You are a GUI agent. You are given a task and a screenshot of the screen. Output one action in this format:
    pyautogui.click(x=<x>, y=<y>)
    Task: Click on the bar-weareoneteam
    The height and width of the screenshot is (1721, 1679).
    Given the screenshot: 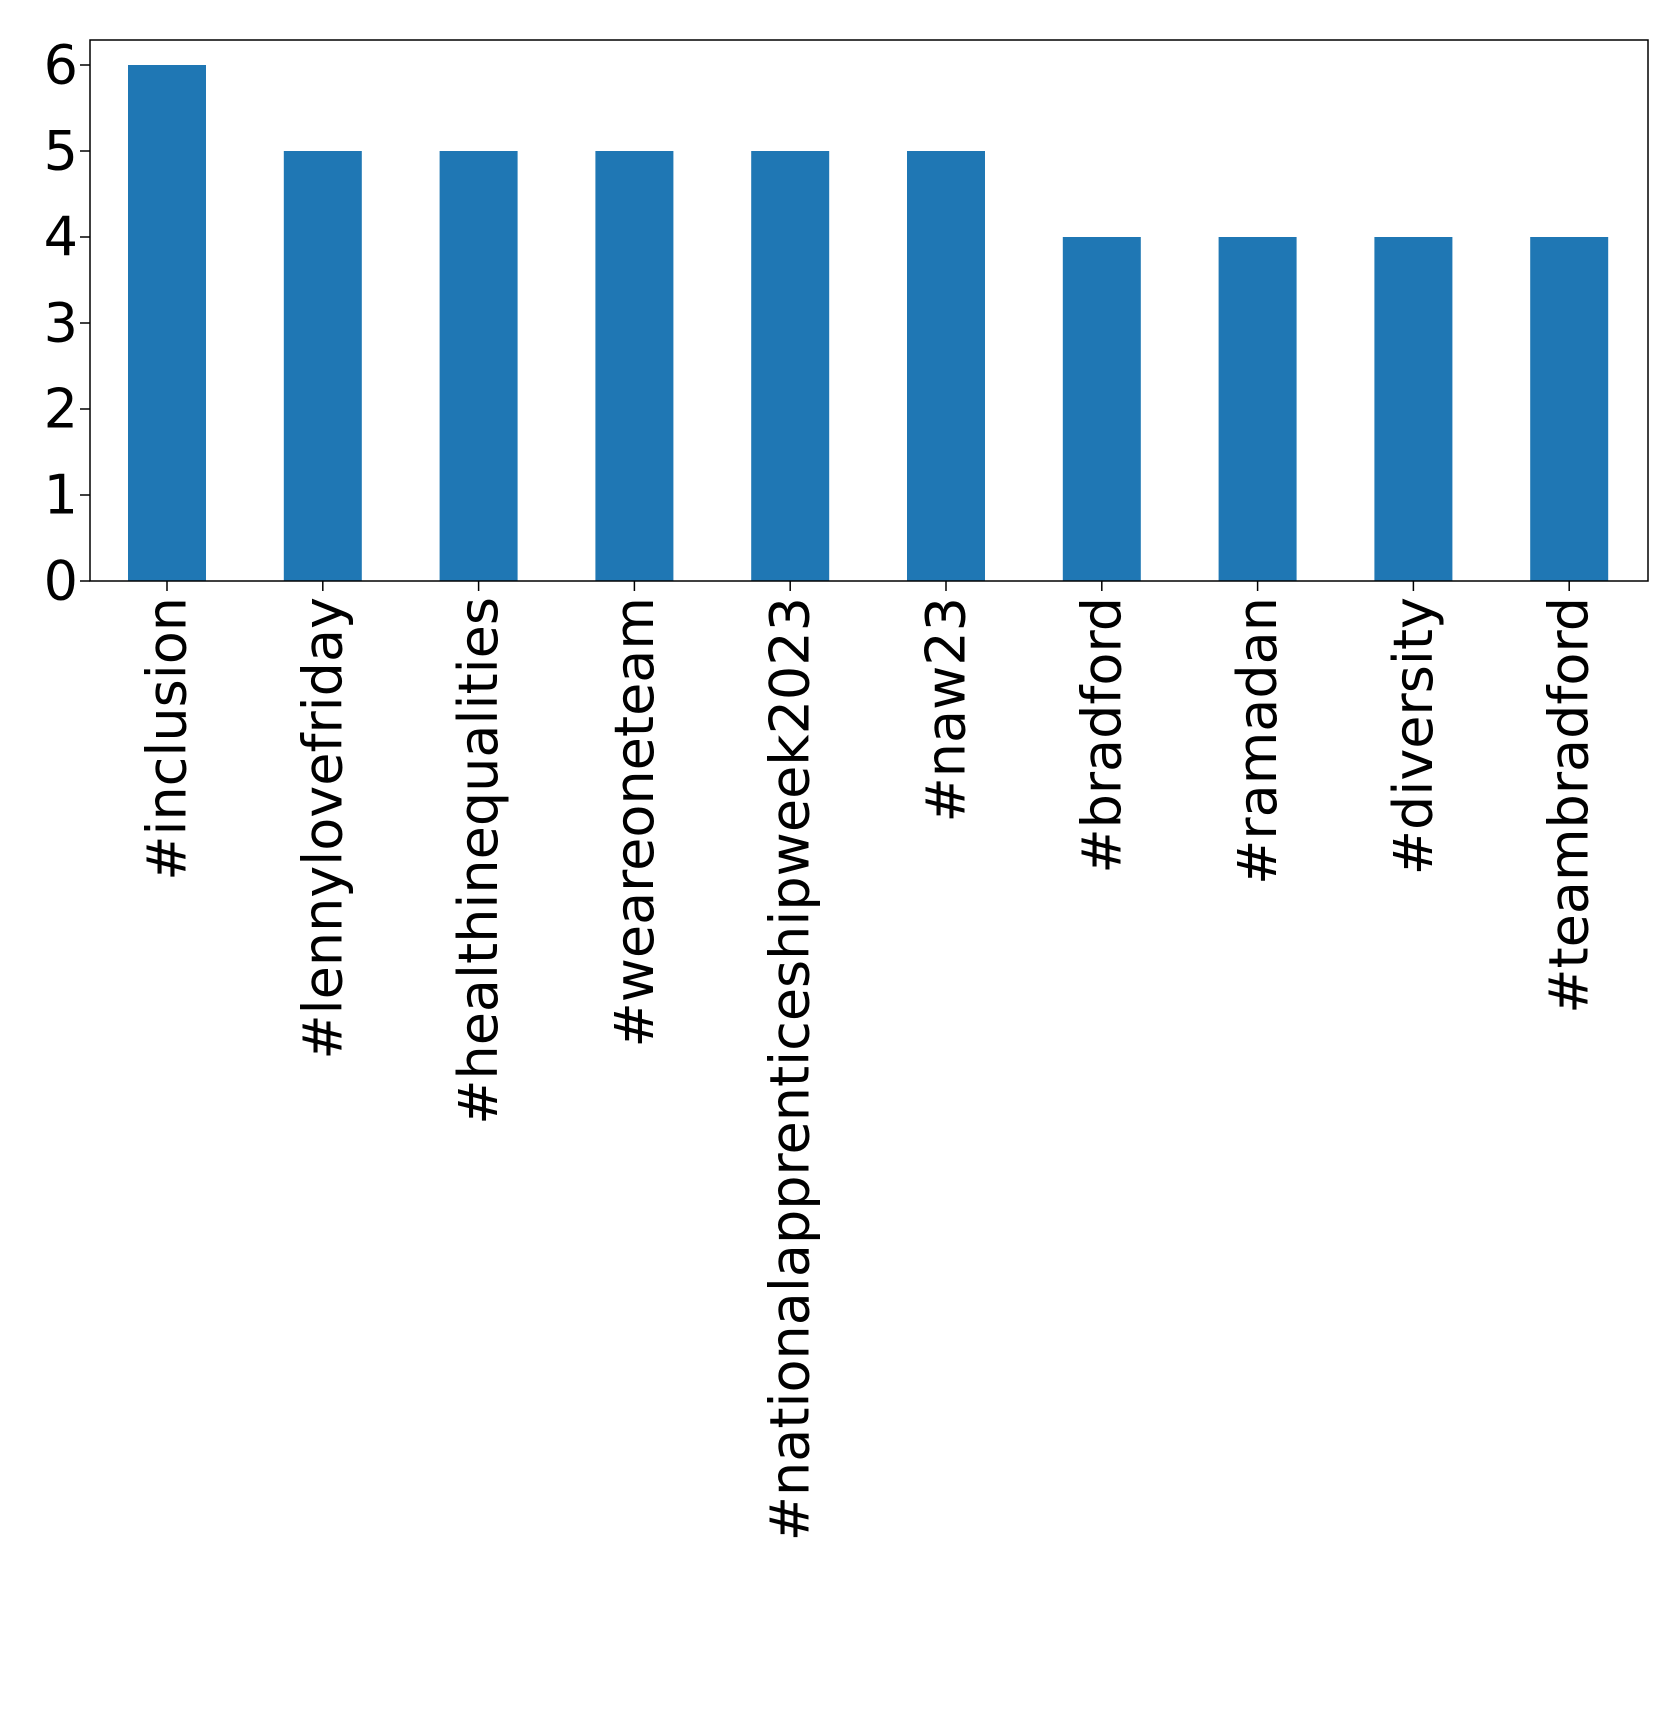 What is the action you would take?
    pyautogui.click(x=634, y=366)
    